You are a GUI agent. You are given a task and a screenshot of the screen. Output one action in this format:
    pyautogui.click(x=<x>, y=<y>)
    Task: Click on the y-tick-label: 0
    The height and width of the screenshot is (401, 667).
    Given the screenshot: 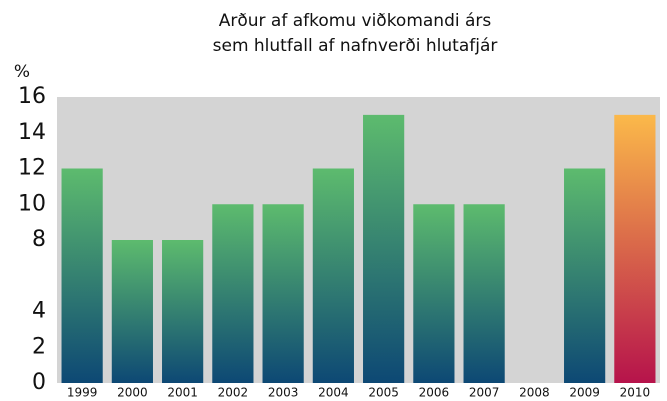 What is the action you would take?
    pyautogui.click(x=39, y=382)
    